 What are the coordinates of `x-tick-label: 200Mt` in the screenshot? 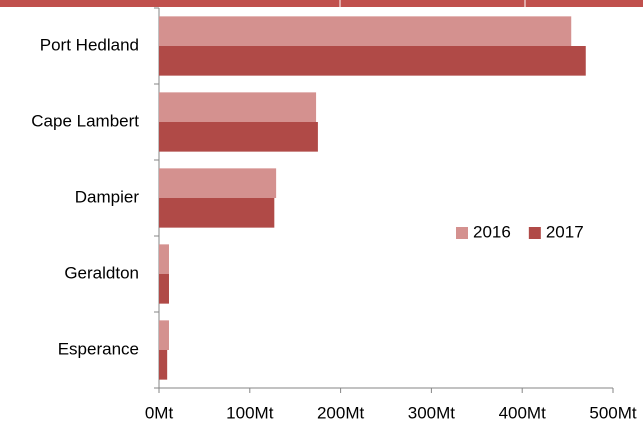 It's located at (341, 412).